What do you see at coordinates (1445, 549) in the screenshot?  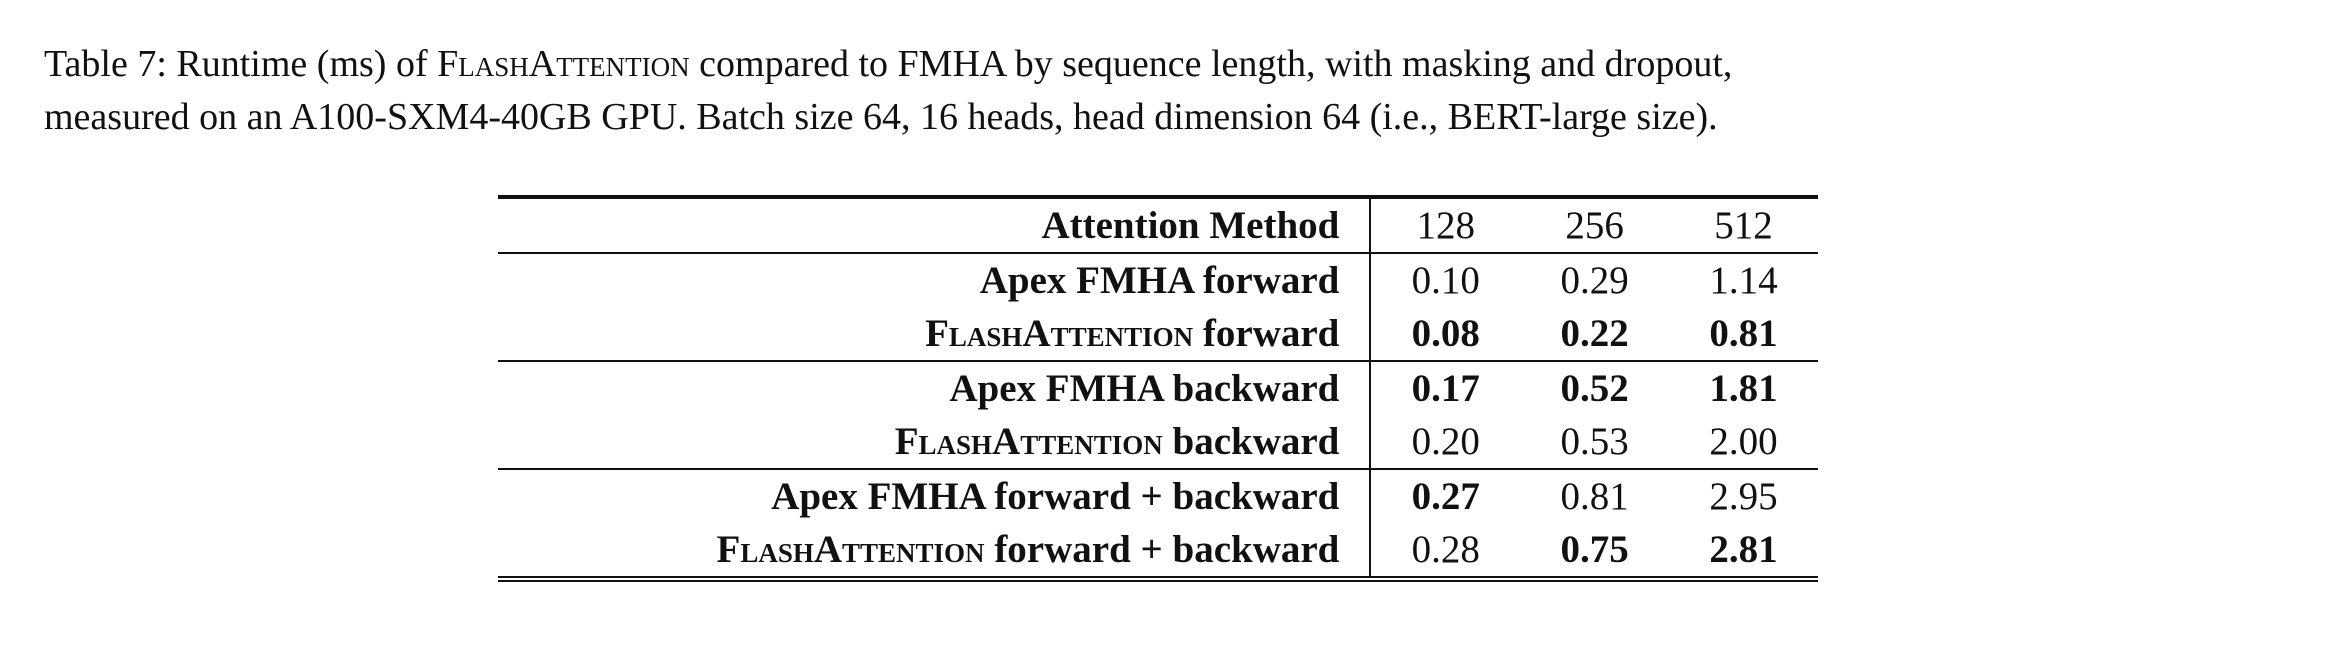 I see `cell-128: 0.28` at bounding box center [1445, 549].